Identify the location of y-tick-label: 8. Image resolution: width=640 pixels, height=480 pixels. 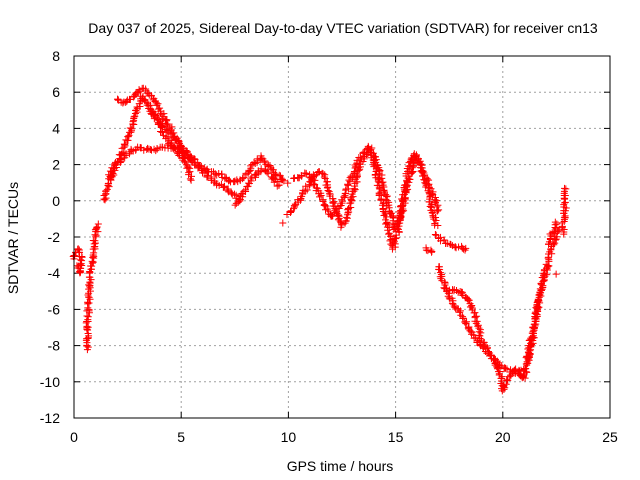
(56, 56).